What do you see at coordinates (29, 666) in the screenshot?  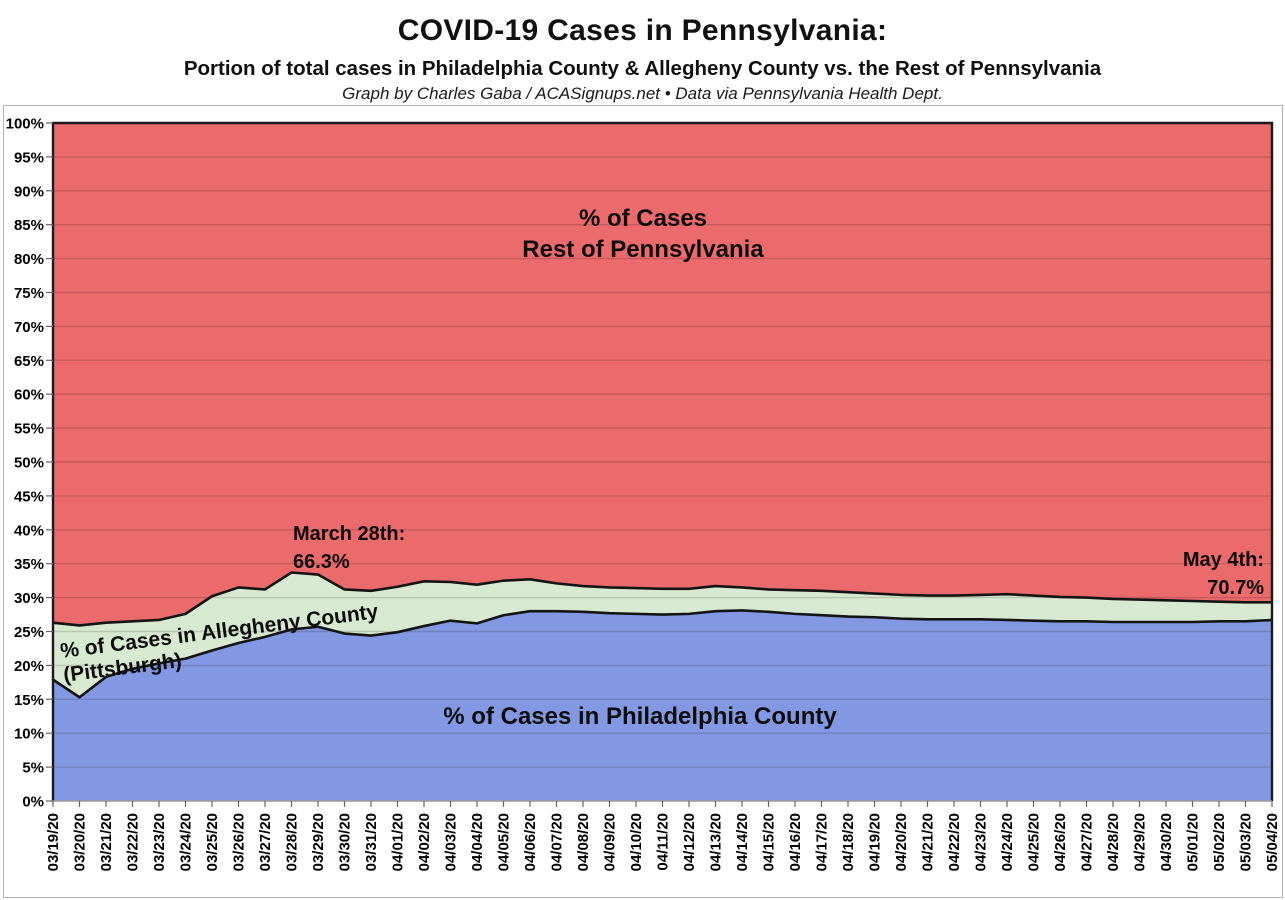 I see `y-axis-label: 20%` at bounding box center [29, 666].